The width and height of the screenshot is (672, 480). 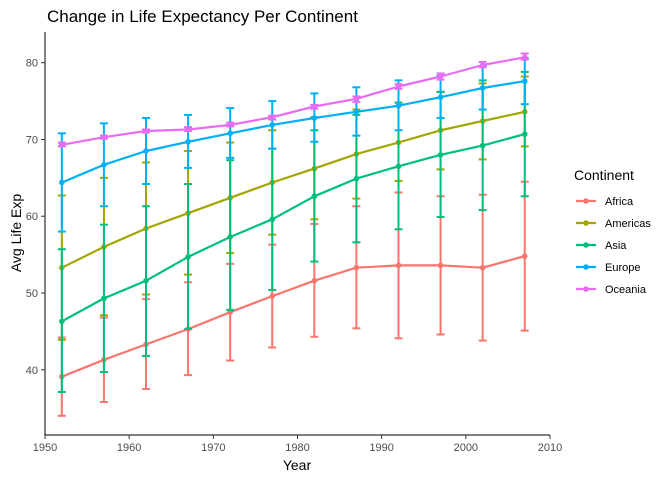 I want to click on x-tick-label: 2010, so click(x=550, y=448).